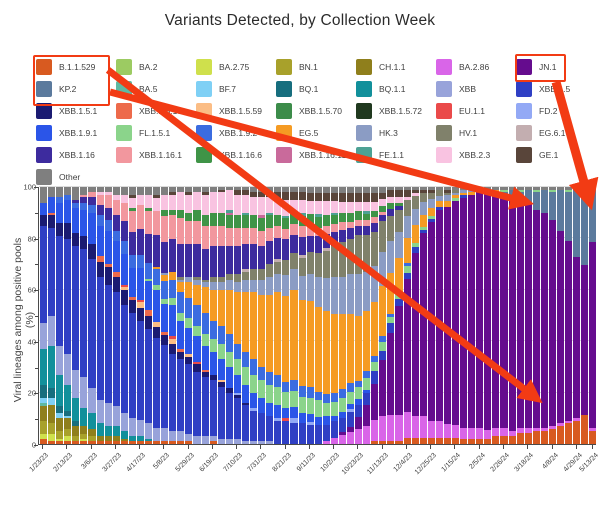  I want to click on legend-item-eu-1-1: EU.1.1, so click(476, 111).